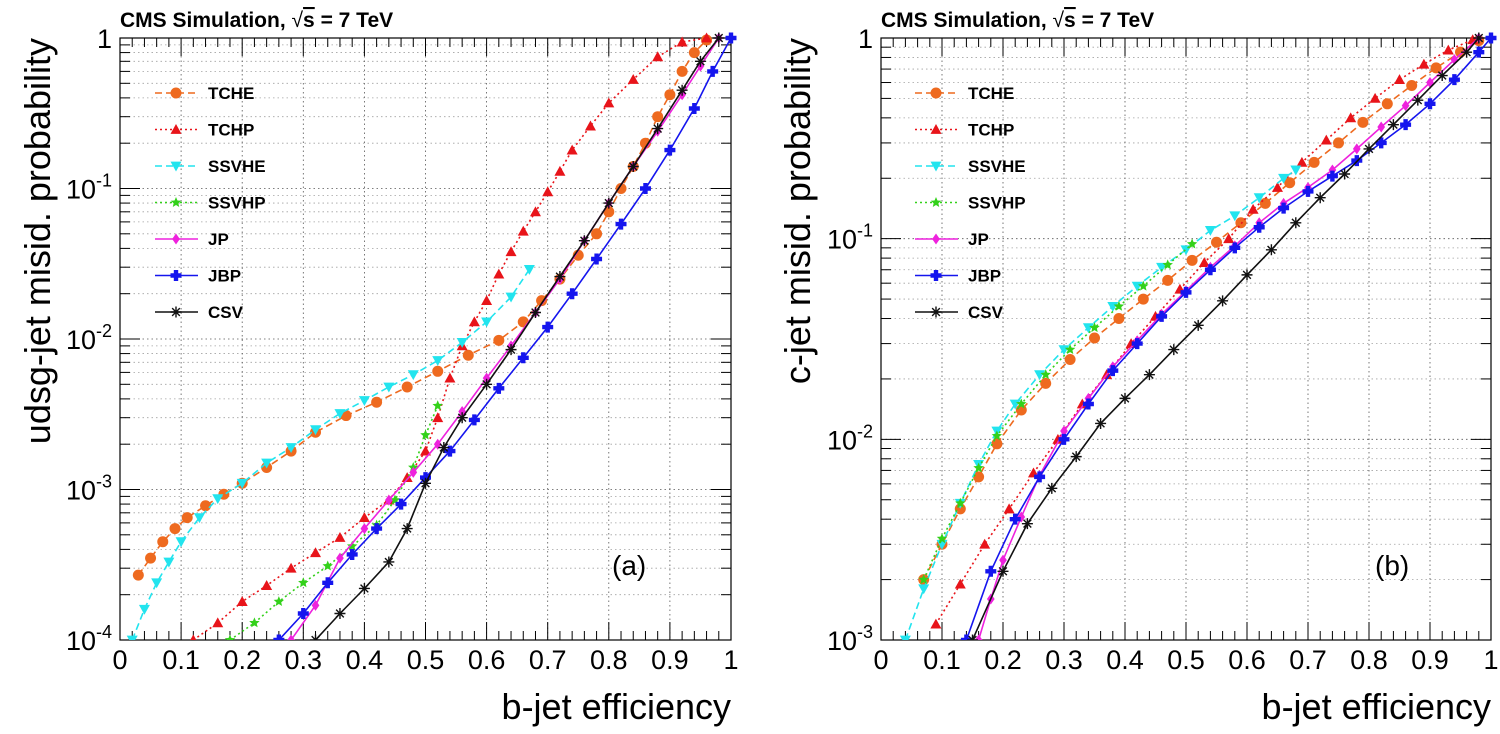 This screenshot has width=1500, height=734. What do you see at coordinates (942, 660) in the screenshot?
I see `x-tick-label: 0.1` at bounding box center [942, 660].